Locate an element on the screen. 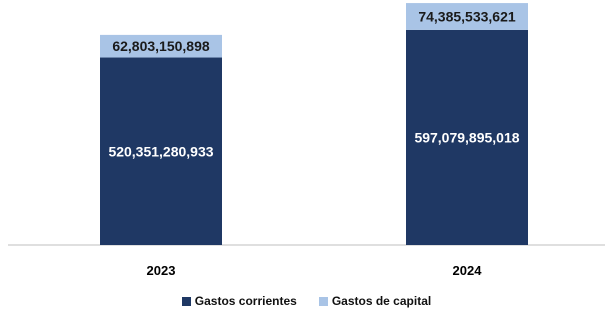  x-tick-label-2023: 2023 is located at coordinates (161, 270).